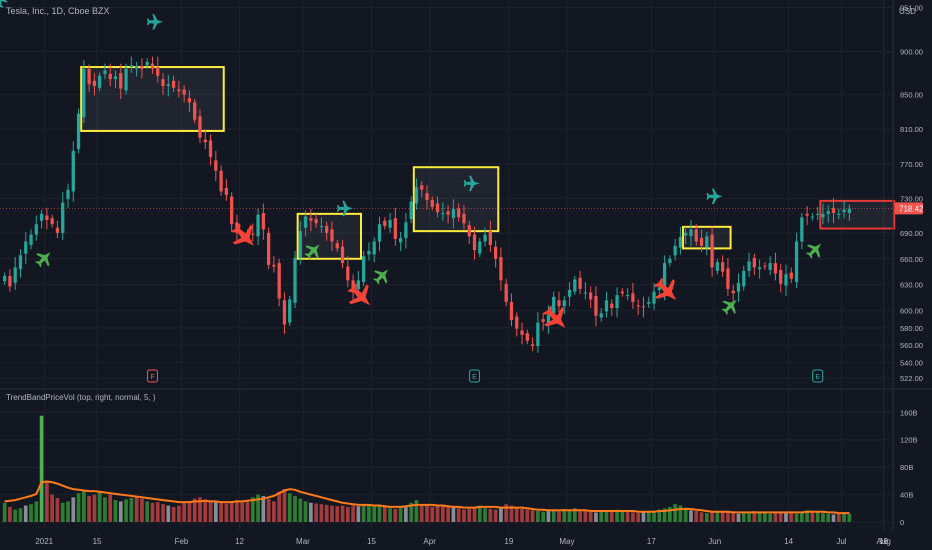  I want to click on earnings-event-marker: E, so click(475, 376).